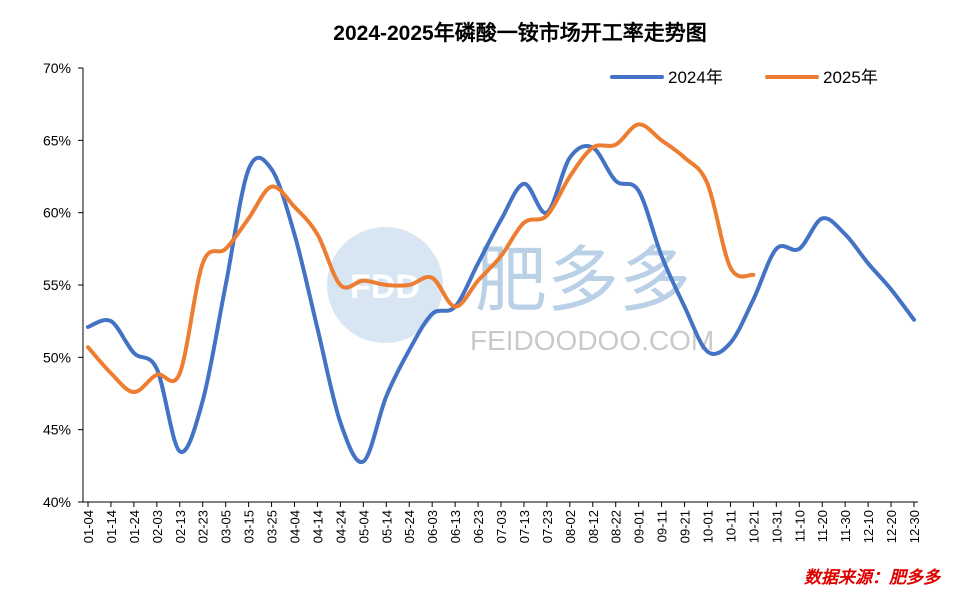 The height and width of the screenshot is (596, 954). Describe the element at coordinates (753, 526) in the screenshot. I see `x-tick-label: 10-21` at that location.